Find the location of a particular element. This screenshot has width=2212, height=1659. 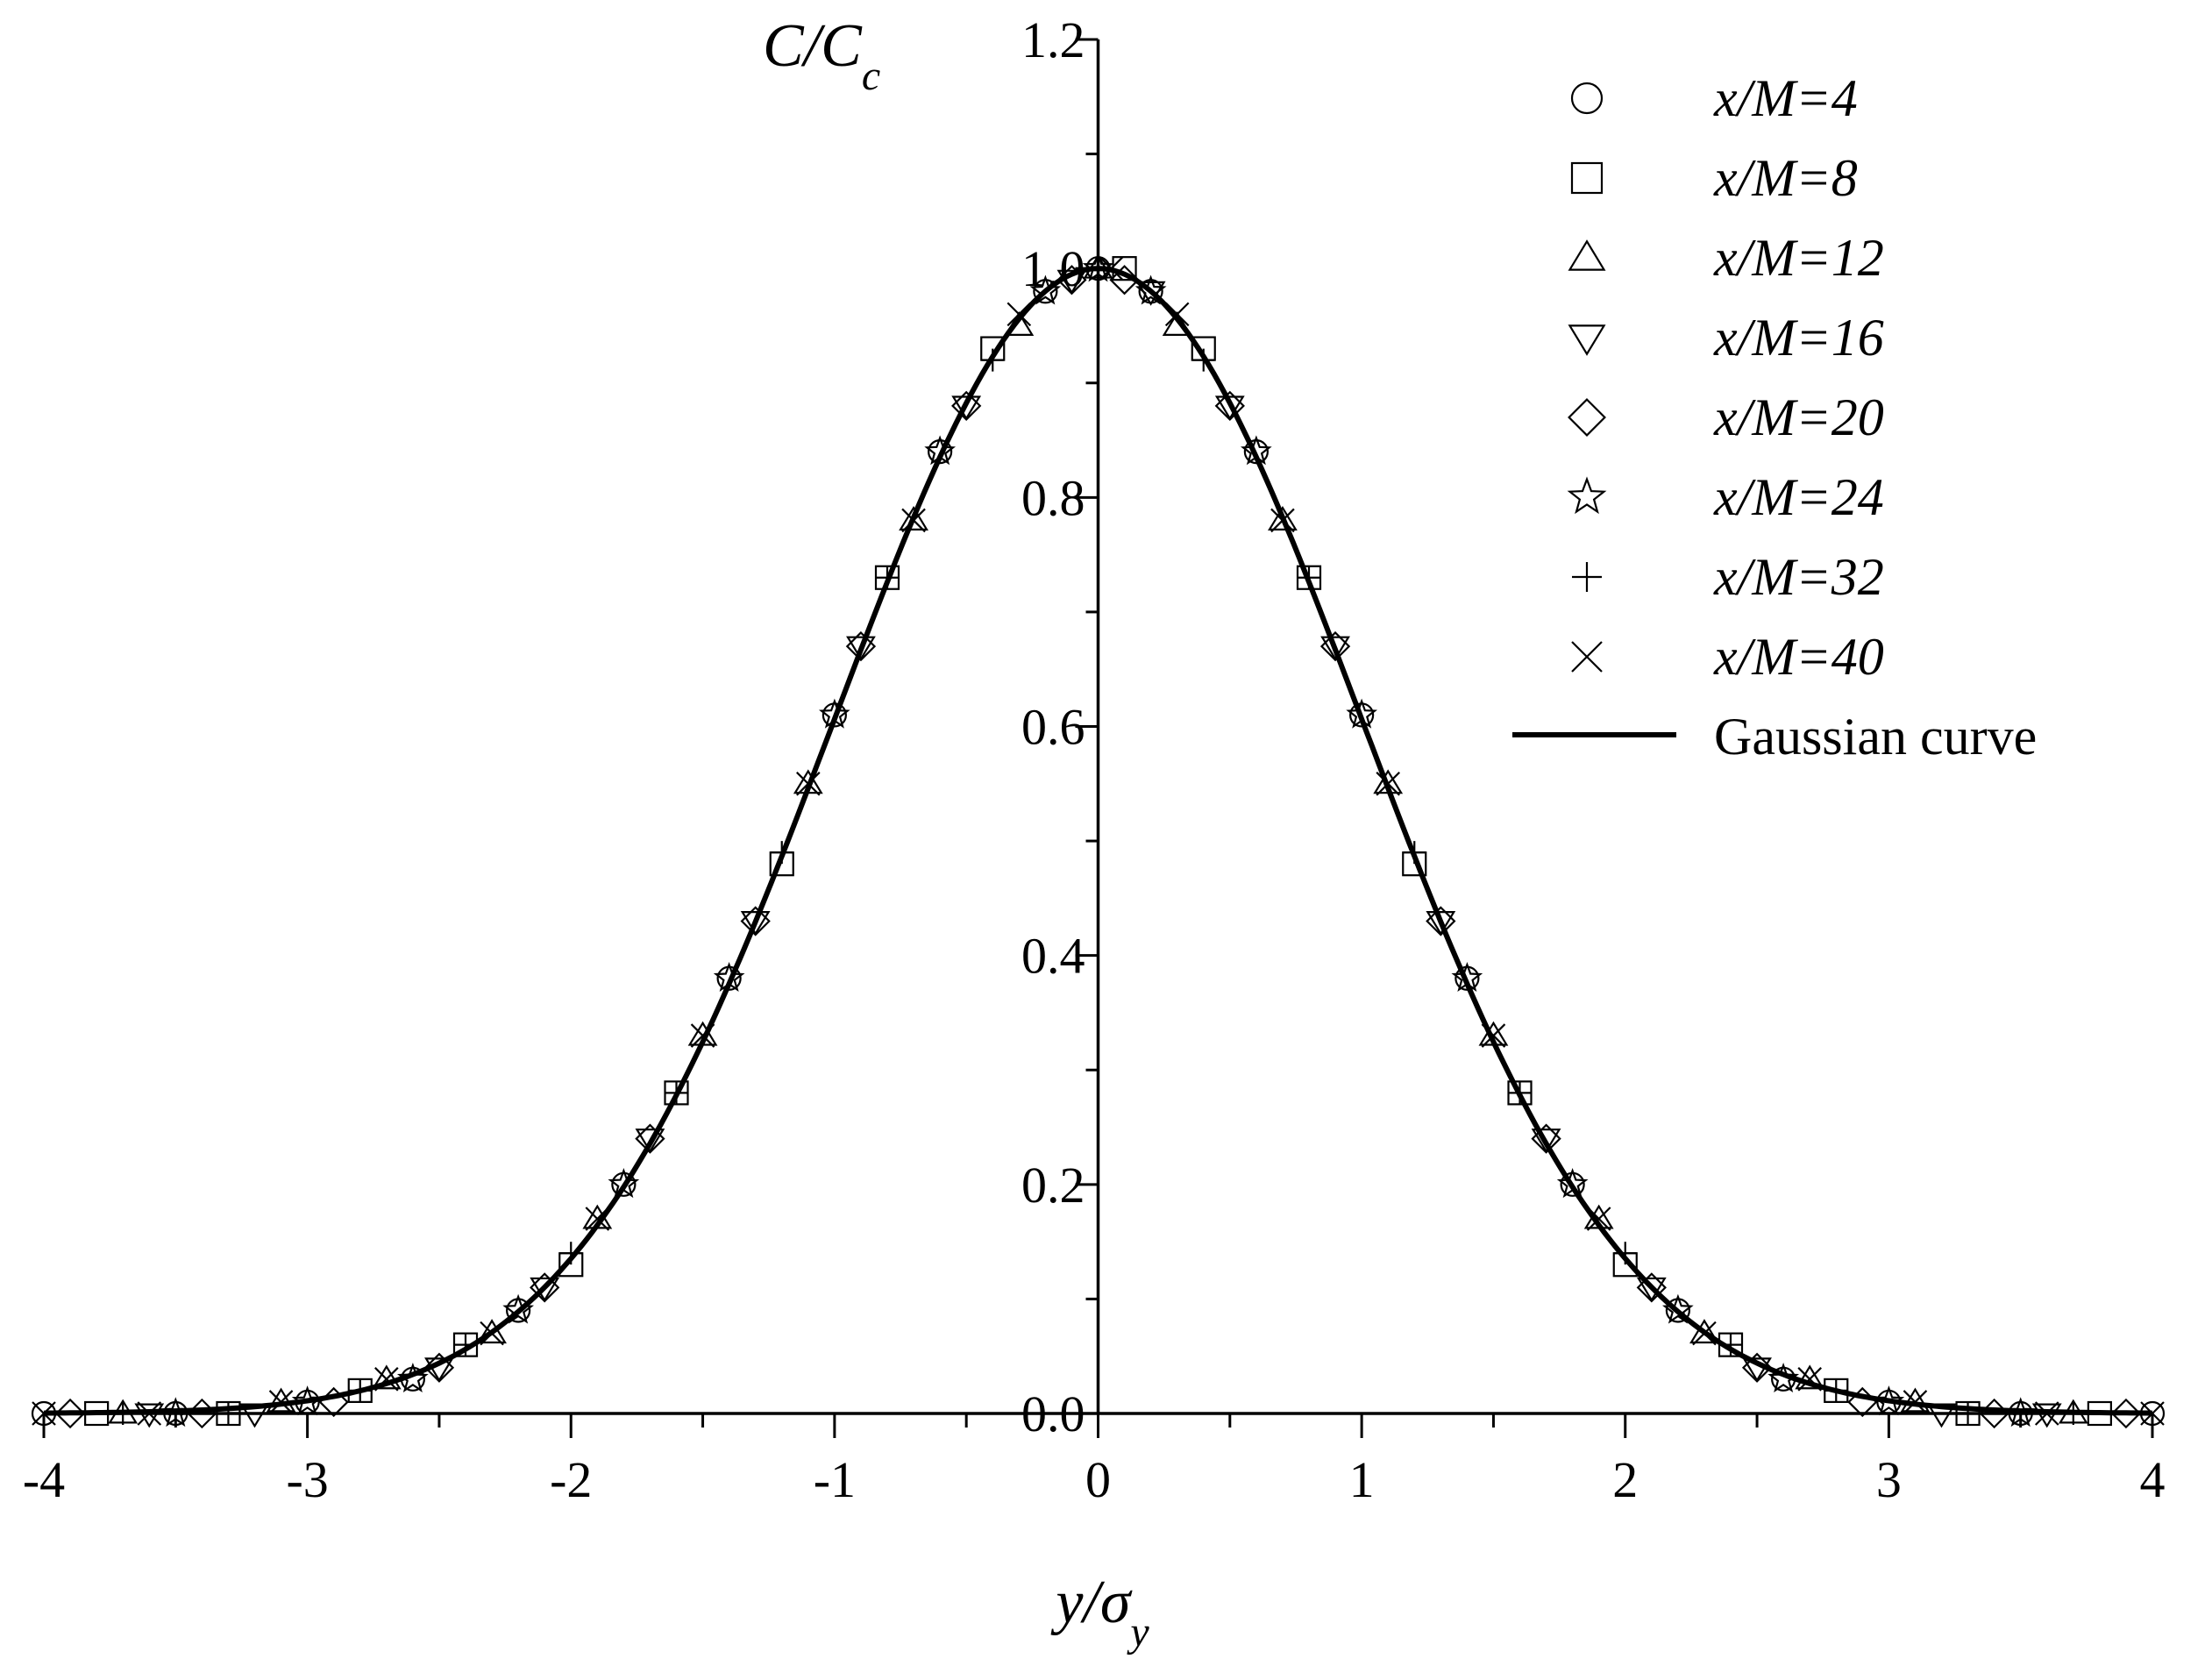

x-tick-label: 3 is located at coordinates (1889, 1479).